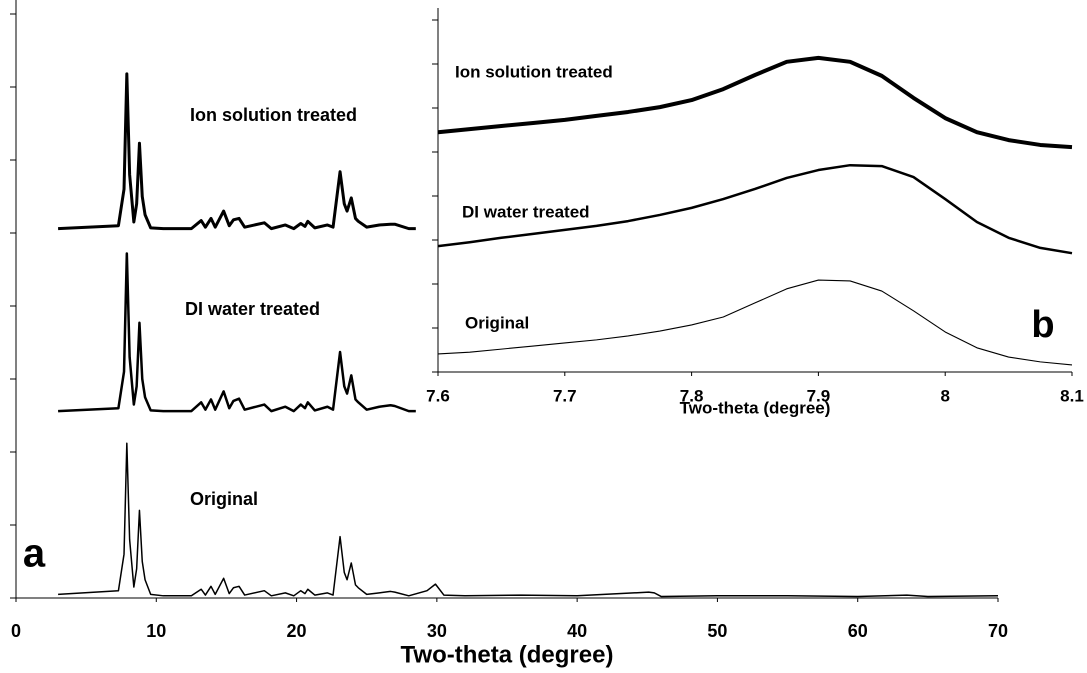 The height and width of the screenshot is (673, 1087). I want to click on x-tick-label: 7.9, so click(819, 395).